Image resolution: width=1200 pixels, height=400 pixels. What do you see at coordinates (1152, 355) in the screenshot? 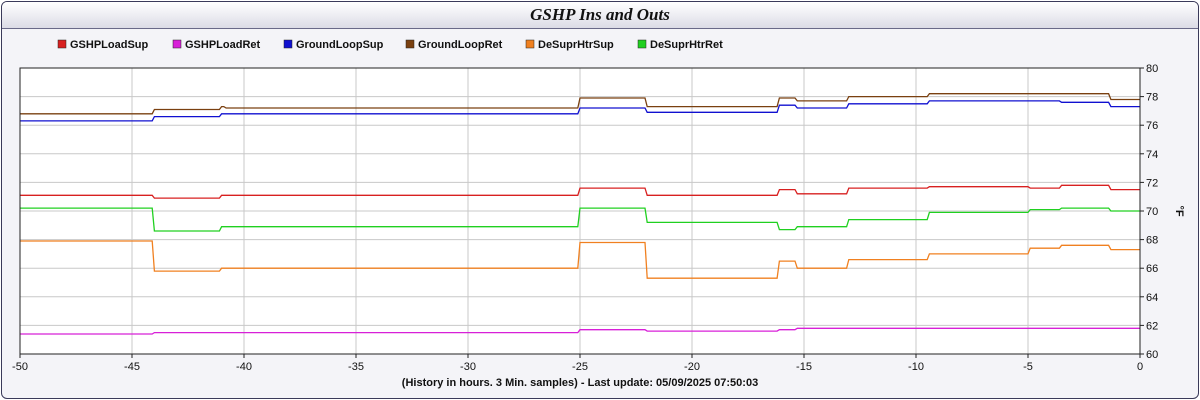
I see `y-tick-label: 60` at bounding box center [1152, 355].